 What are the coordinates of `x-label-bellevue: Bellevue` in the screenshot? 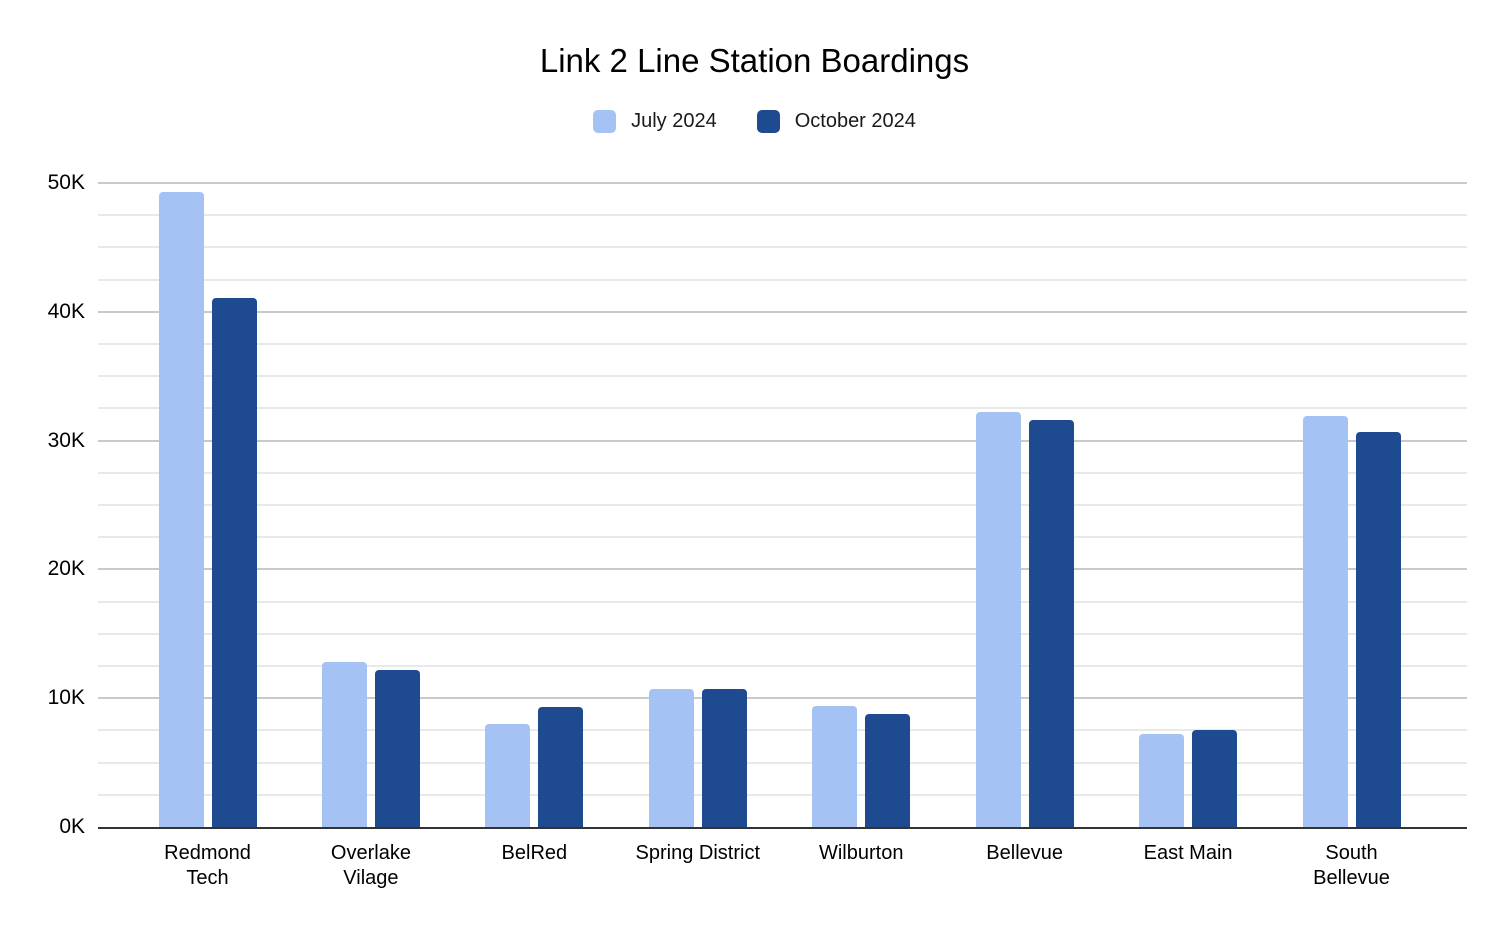 It's located at (1024, 853).